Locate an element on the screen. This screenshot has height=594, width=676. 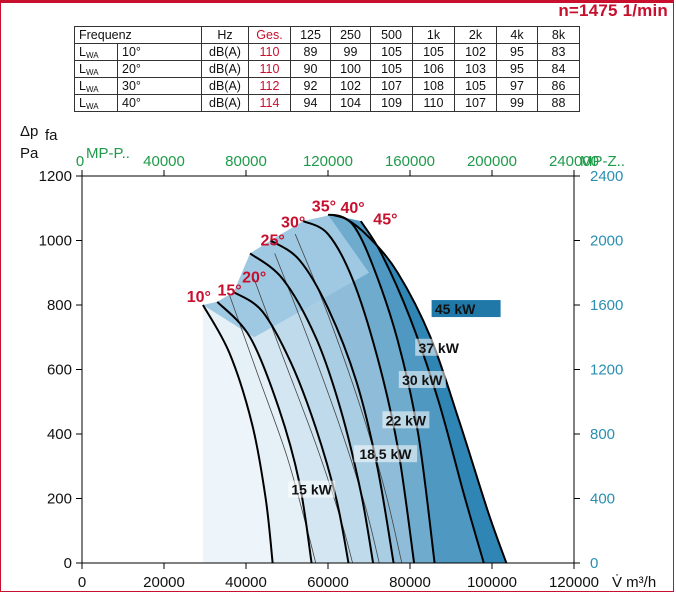
row-ges: 112 is located at coordinates (269, 86).